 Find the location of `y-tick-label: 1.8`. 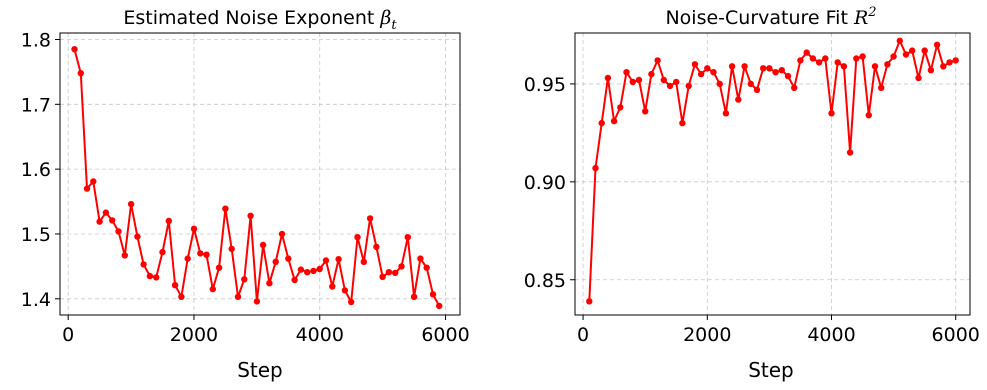

y-tick-label: 1.8 is located at coordinates (36, 40).